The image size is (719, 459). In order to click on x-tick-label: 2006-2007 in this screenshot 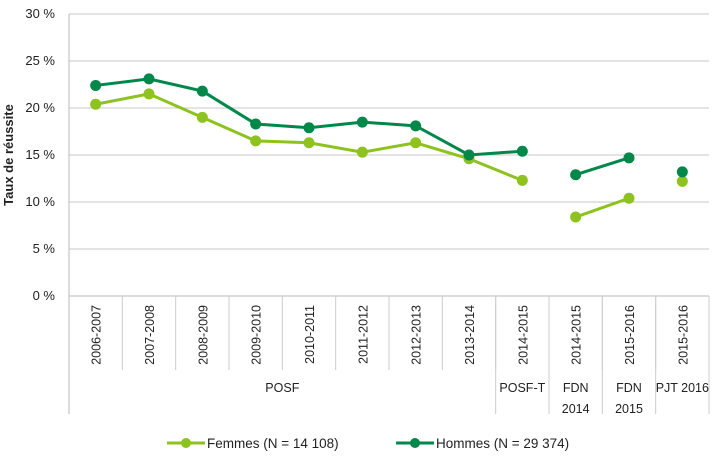, I will do `click(97, 335)`.